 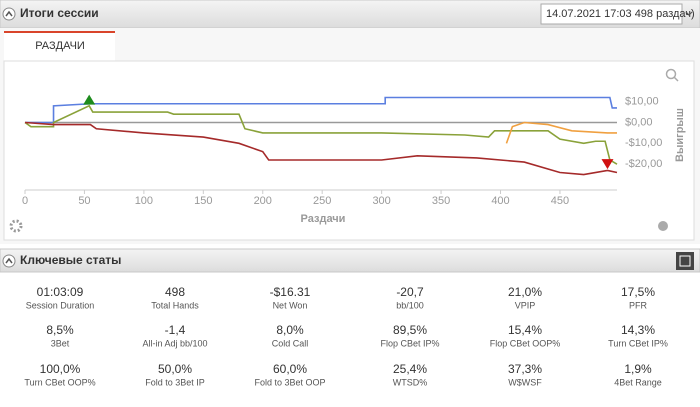 What do you see at coordinates (175, 292) in the screenshot?
I see `stat-value: 498` at bounding box center [175, 292].